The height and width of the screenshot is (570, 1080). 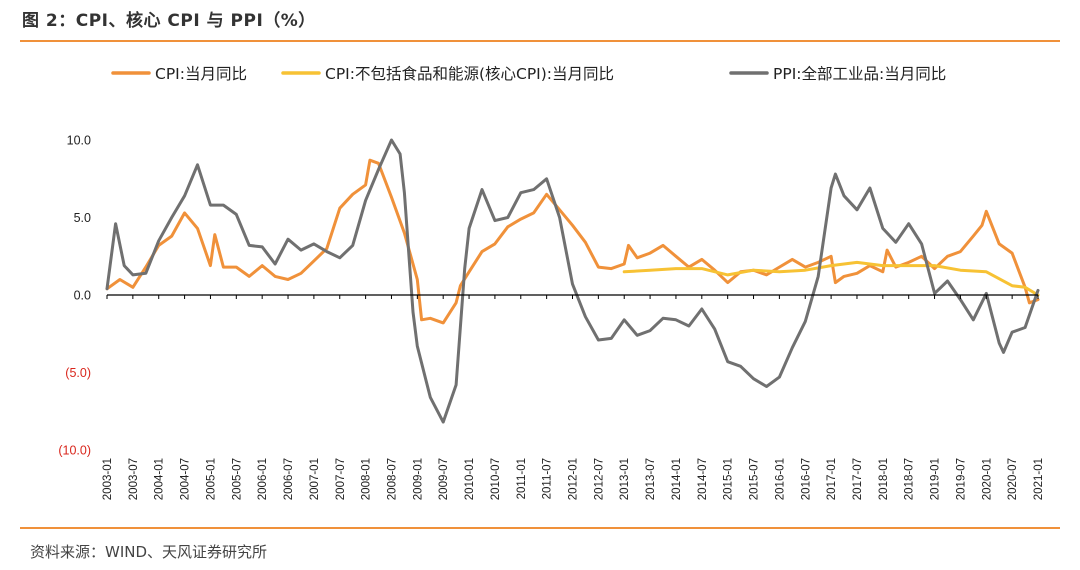 What do you see at coordinates (540, 41) in the screenshot?
I see `title-divider` at bounding box center [540, 41].